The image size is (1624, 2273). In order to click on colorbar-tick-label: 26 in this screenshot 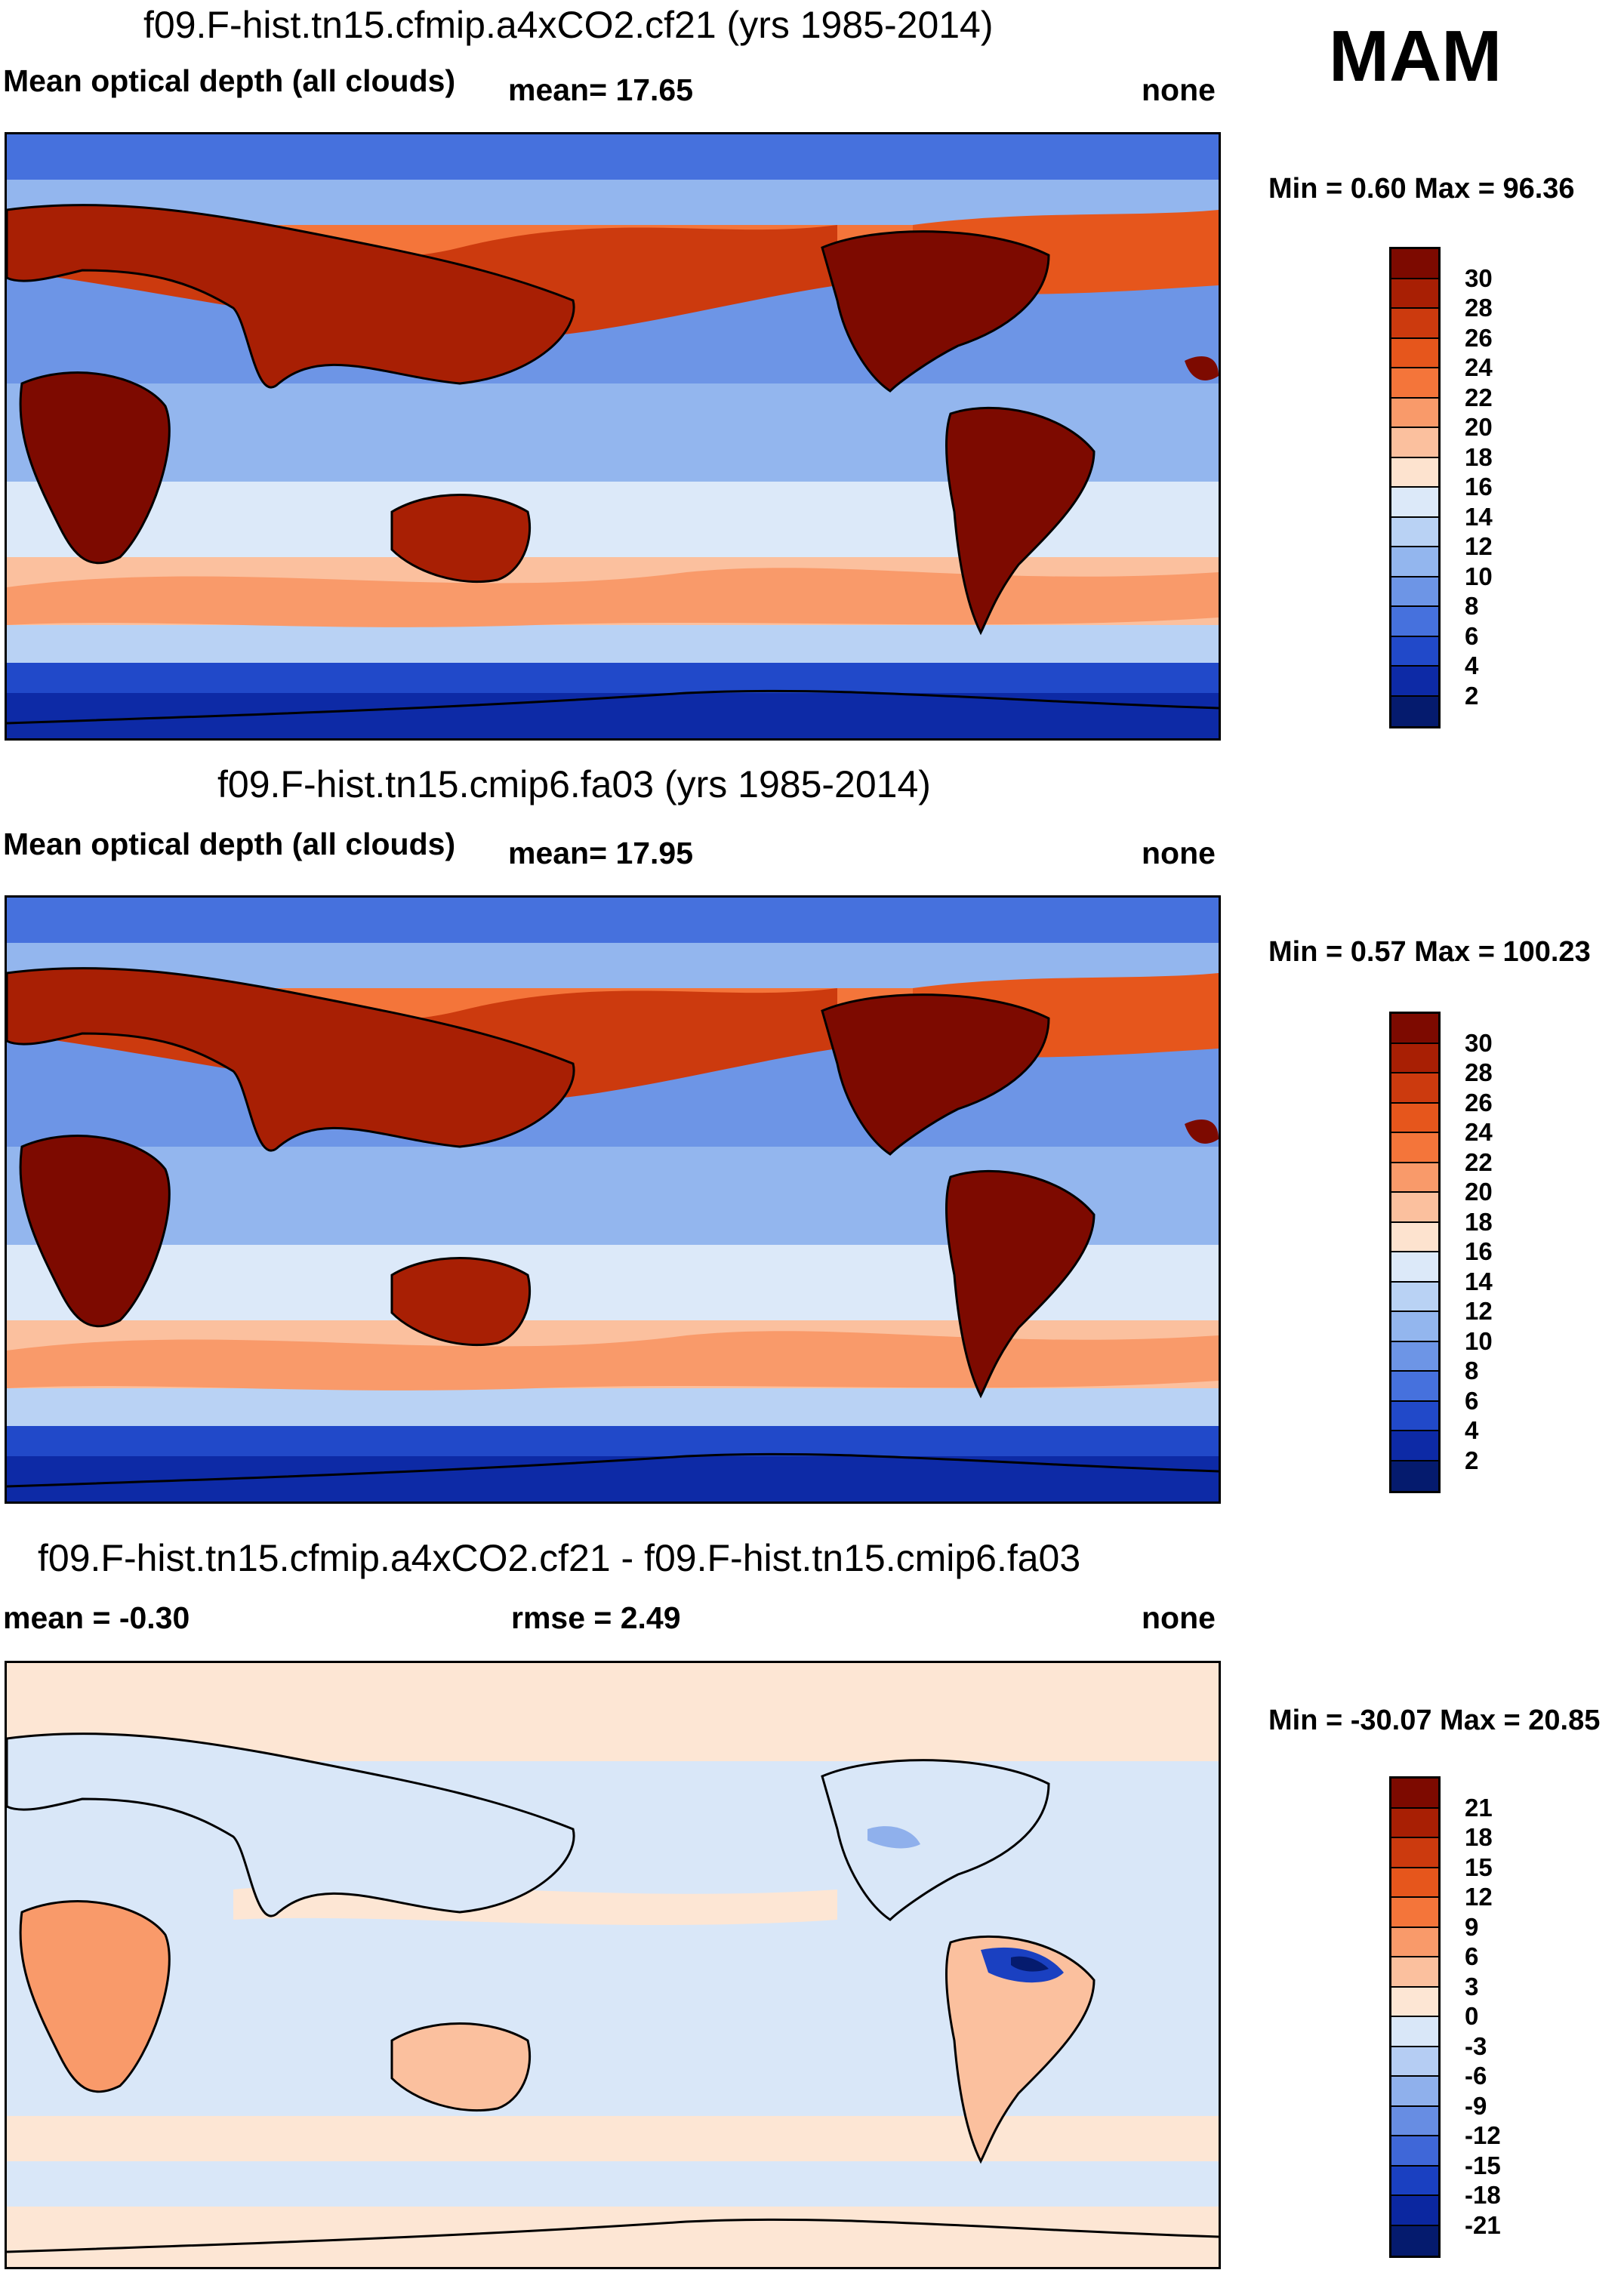, I will do `click(1479, 337)`.